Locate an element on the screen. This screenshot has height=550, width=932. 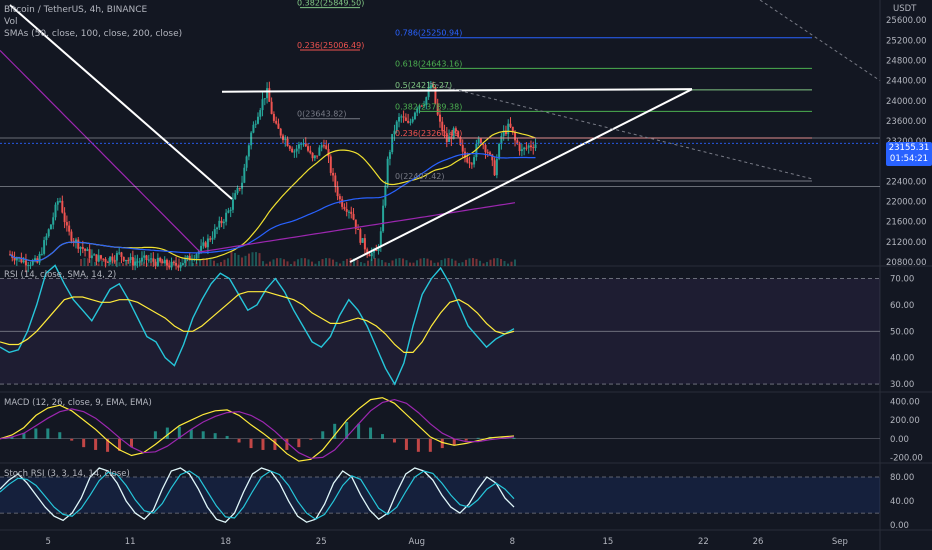
stoch-d-line is located at coordinates (257, 495).